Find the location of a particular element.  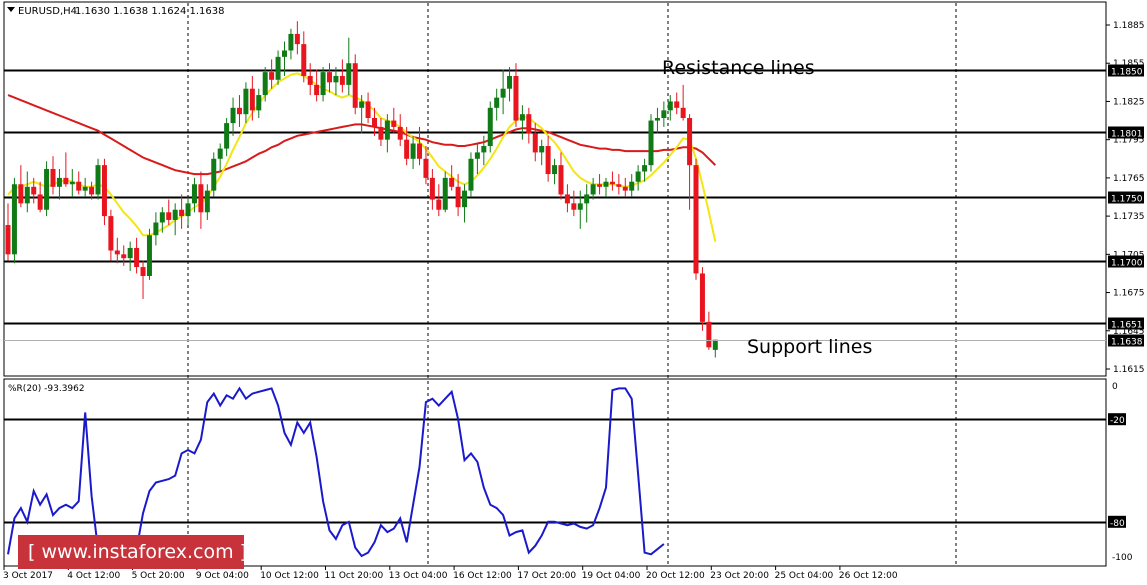

level-tag-label: 1.1801 is located at coordinates (1127, 135).